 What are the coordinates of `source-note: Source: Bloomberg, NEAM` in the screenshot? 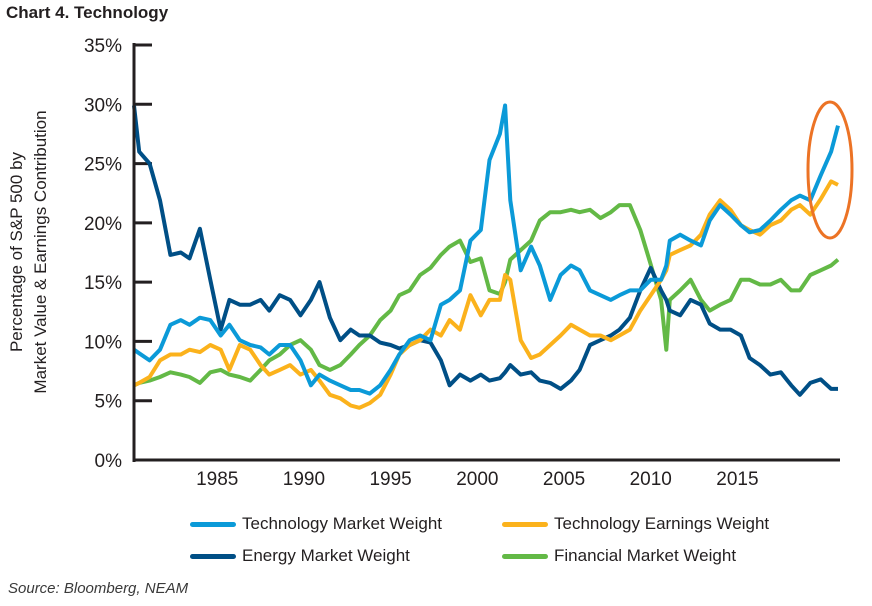 It's located at (98, 588).